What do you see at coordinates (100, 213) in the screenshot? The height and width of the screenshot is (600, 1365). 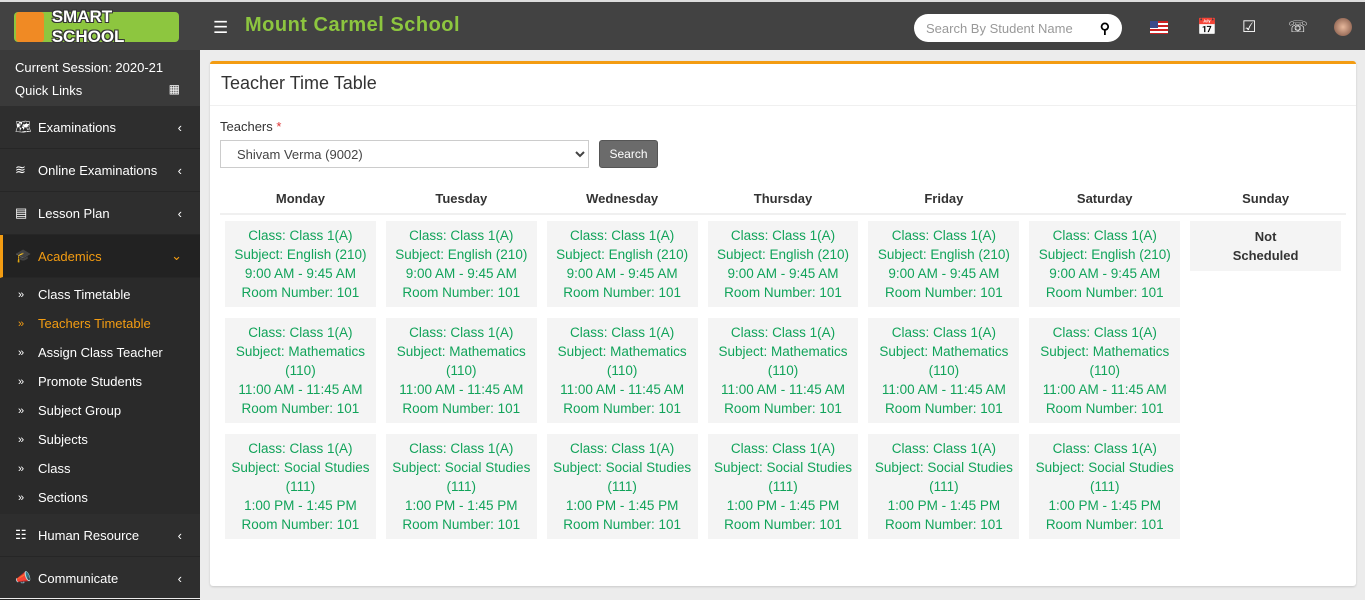 I see `sidebar-item-lesson-plan: ▤ Lesson Plan ‹` at bounding box center [100, 213].